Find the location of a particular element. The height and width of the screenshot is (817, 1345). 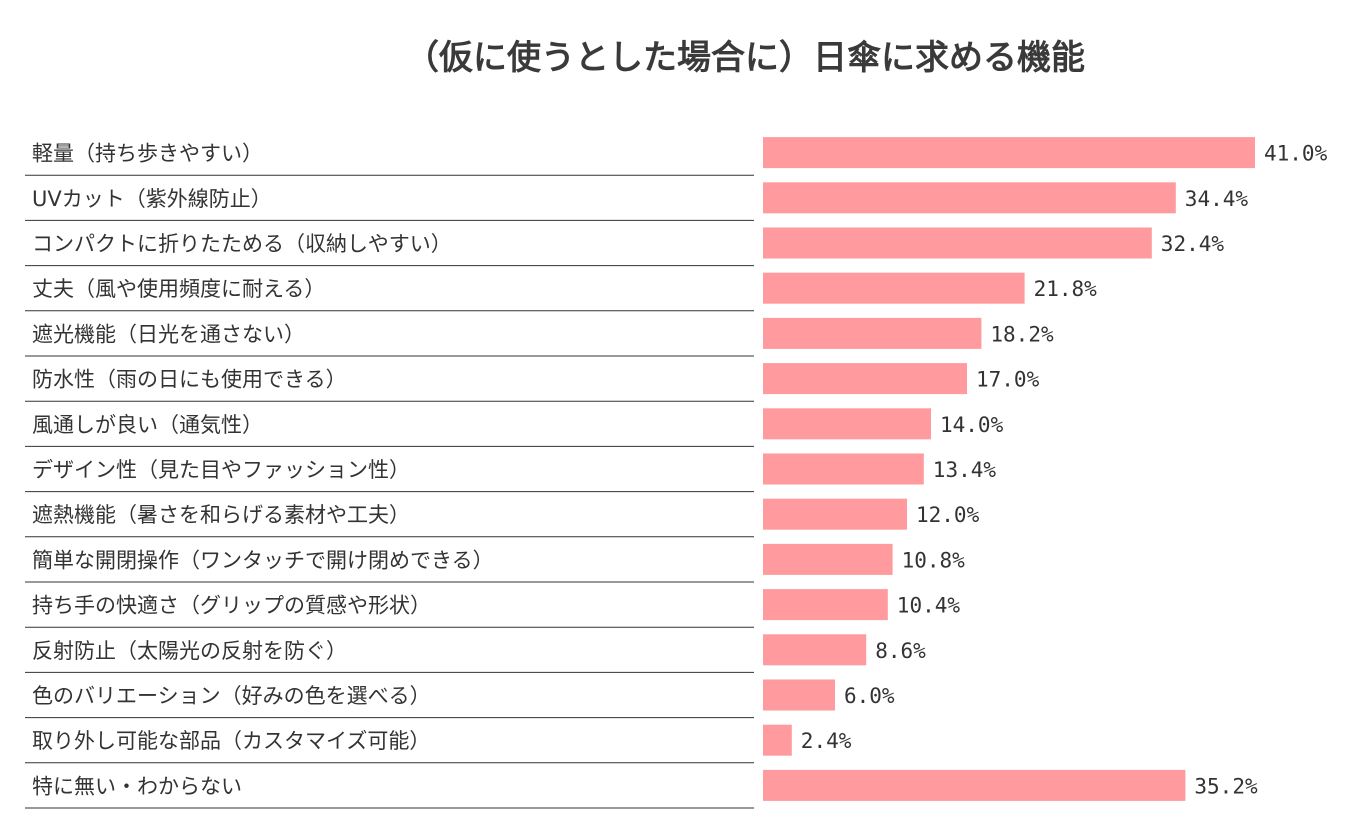

value-label: 17.0% is located at coordinates (1008, 380).